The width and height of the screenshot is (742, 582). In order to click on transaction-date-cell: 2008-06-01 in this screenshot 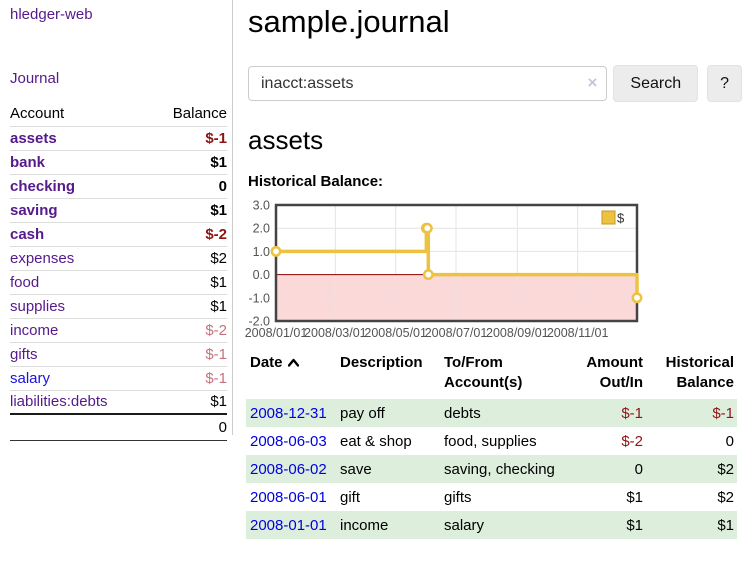, I will do `click(293, 497)`.